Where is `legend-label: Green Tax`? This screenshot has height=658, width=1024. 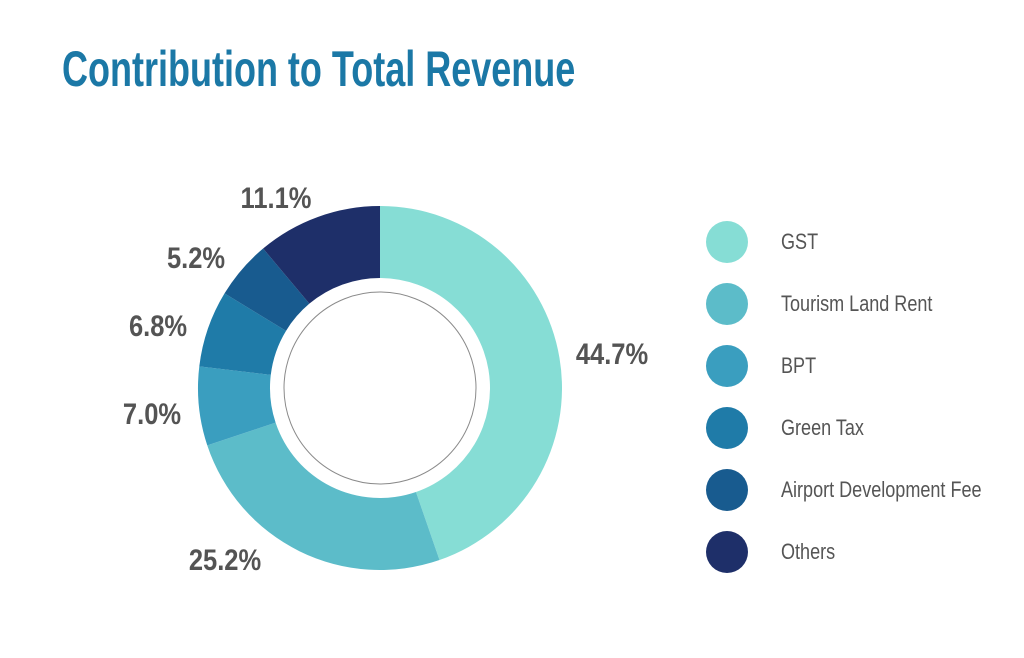
legend-label: Green Tax is located at coordinates (822, 427).